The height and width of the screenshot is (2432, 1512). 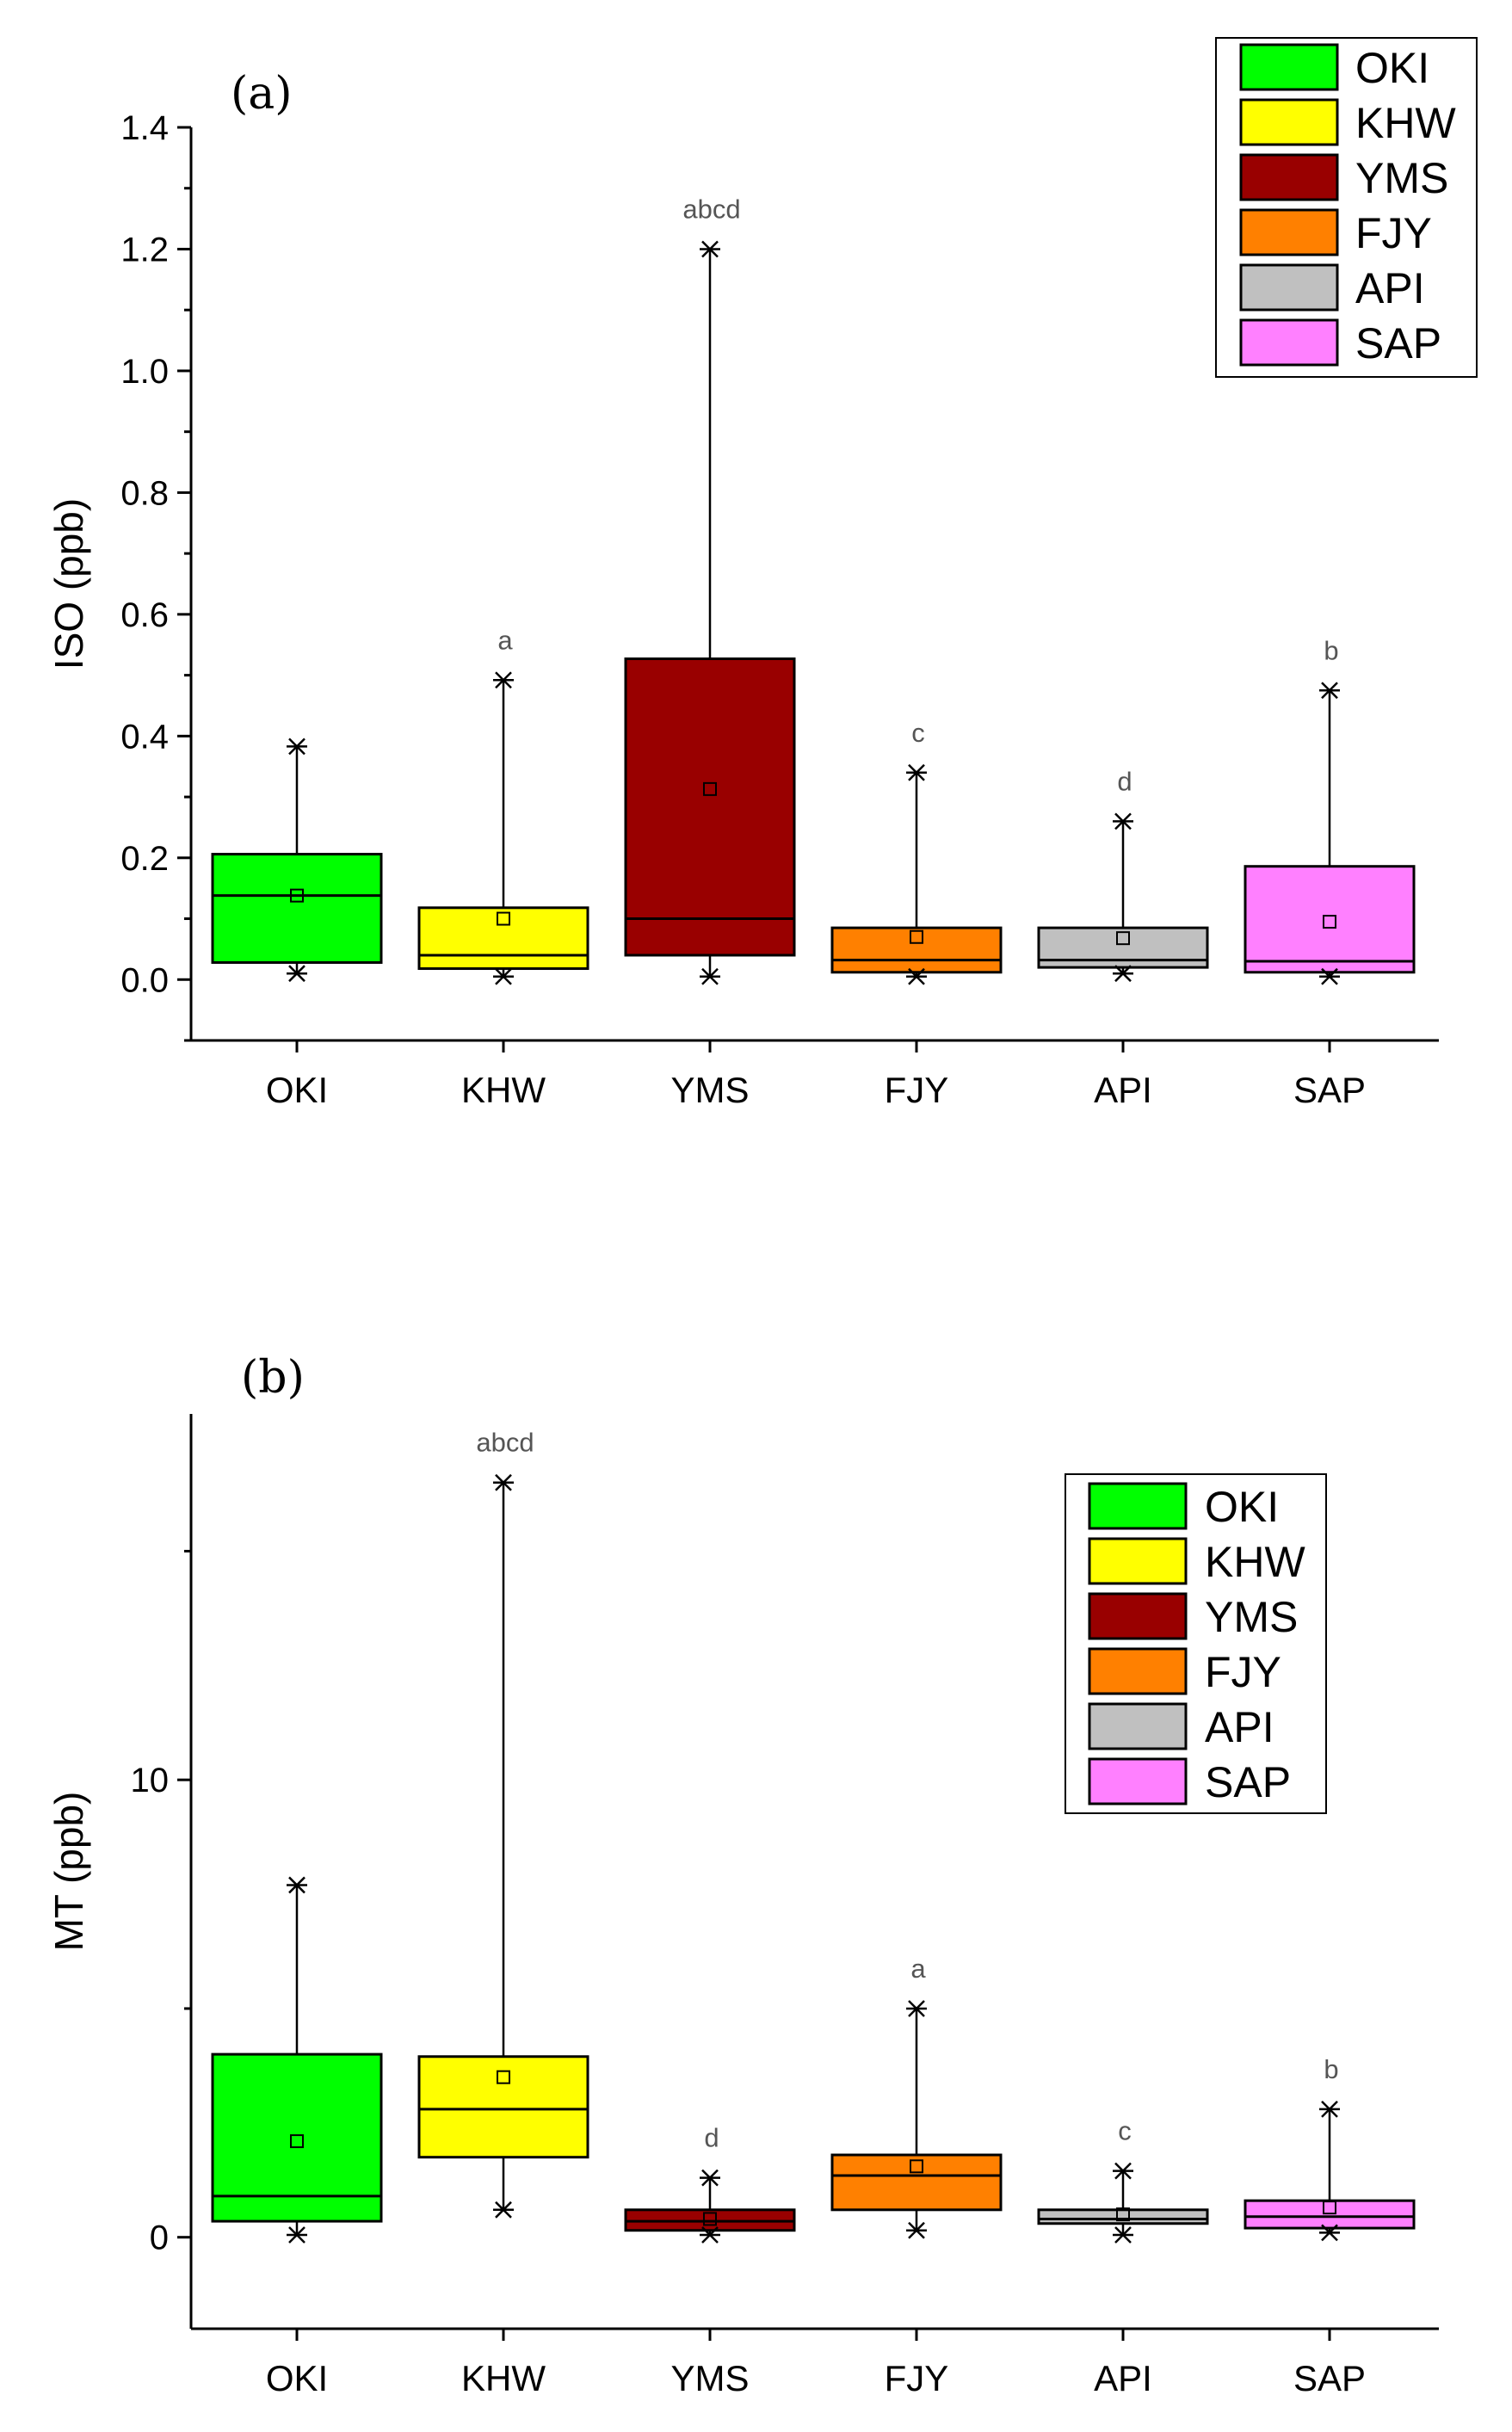 I want to click on legend-item-fjy: FJY, so click(x=1335, y=232).